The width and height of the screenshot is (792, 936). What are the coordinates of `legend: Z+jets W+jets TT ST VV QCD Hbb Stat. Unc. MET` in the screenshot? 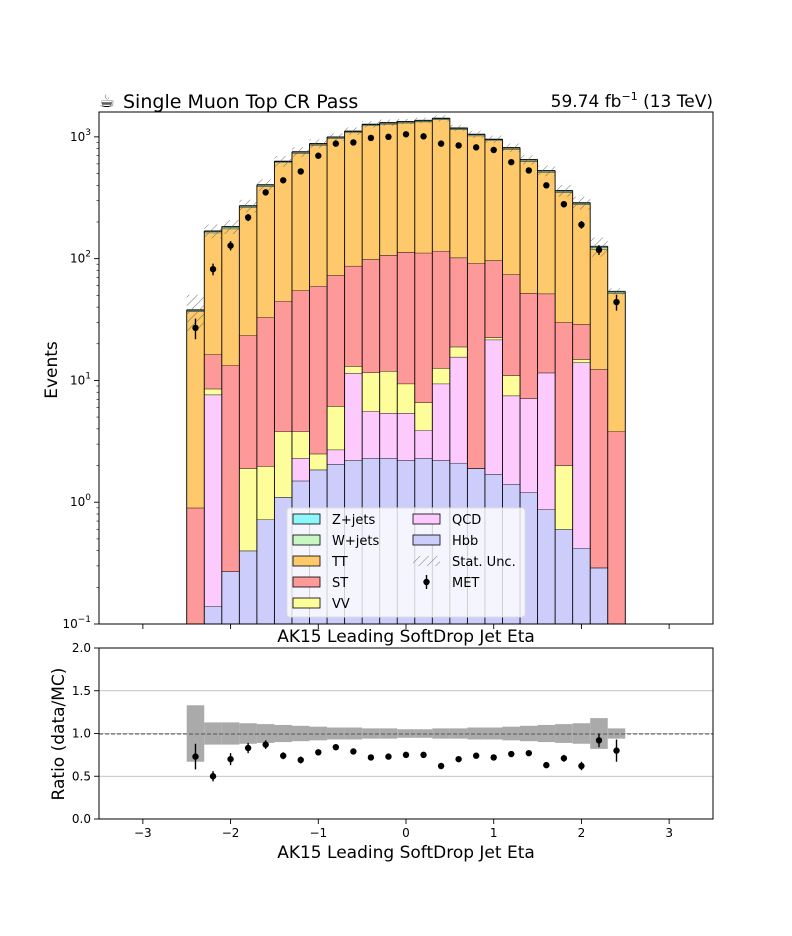 It's located at (406, 562).